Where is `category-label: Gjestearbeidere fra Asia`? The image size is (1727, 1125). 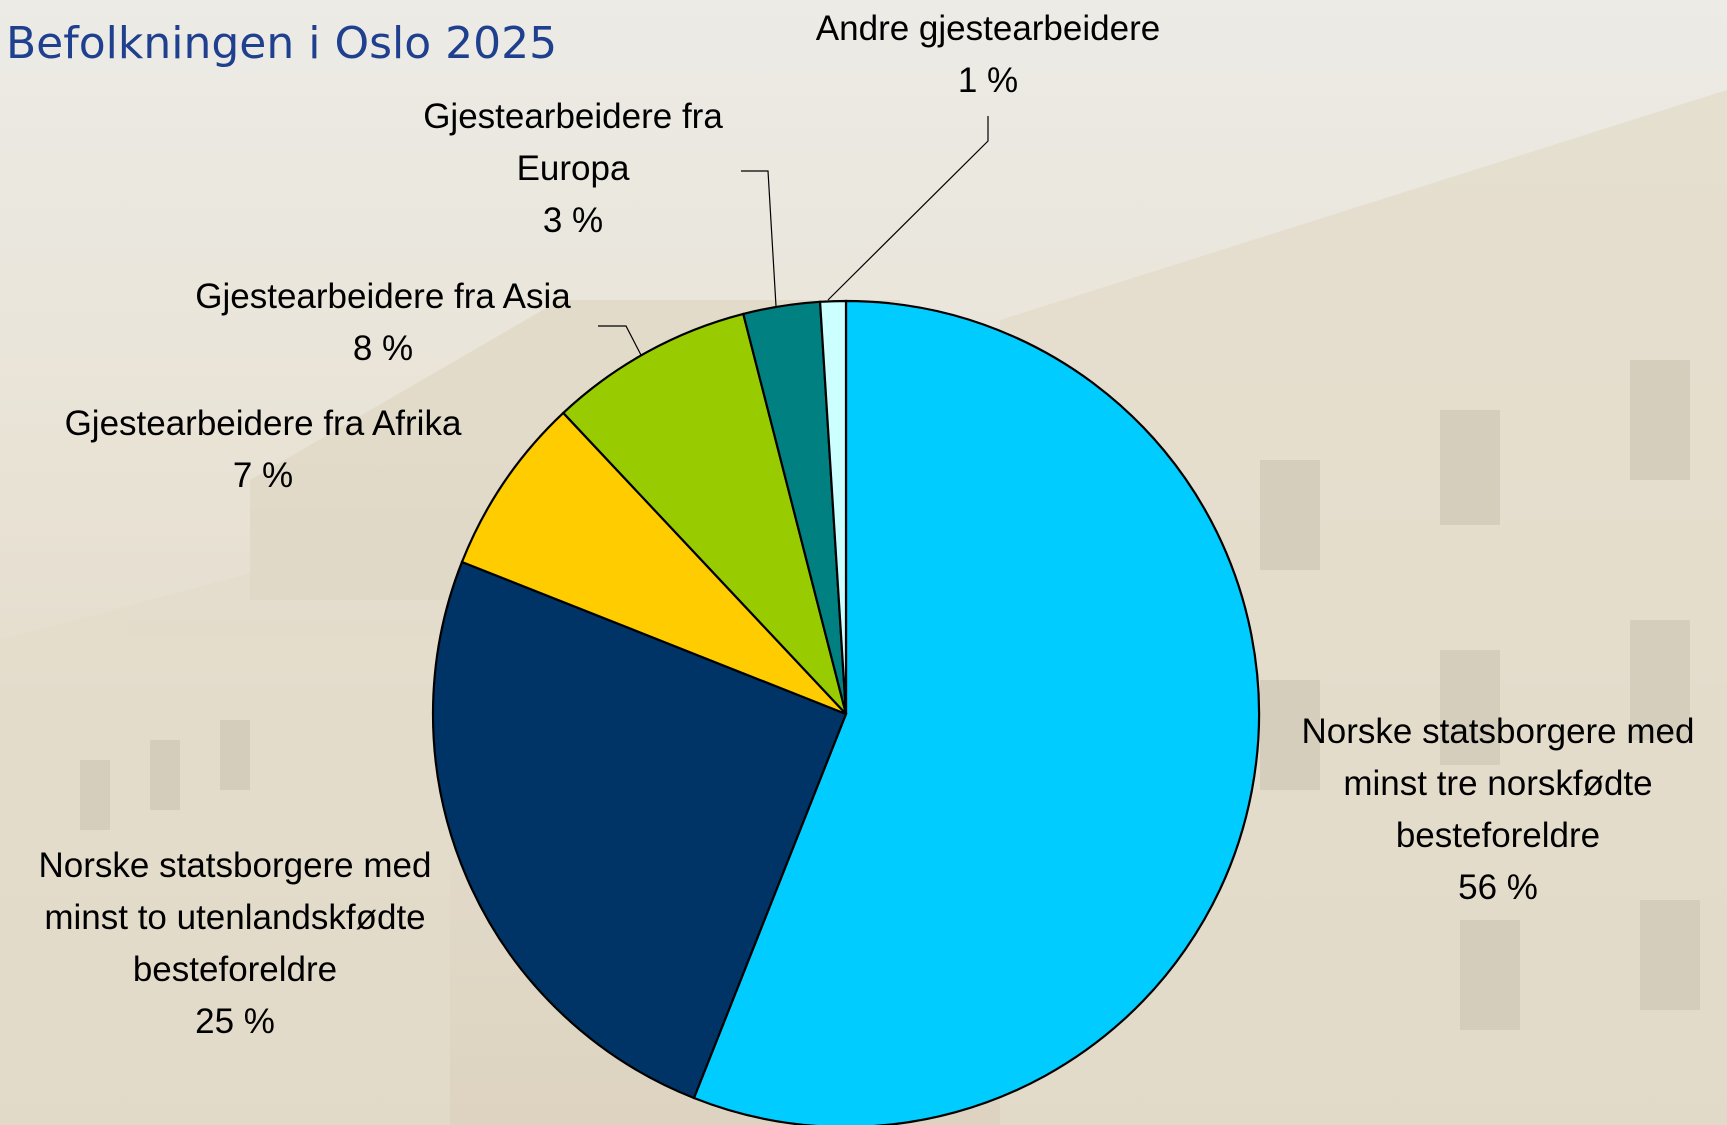
category-label: Gjestearbeidere fra Asia is located at coordinates (383, 296).